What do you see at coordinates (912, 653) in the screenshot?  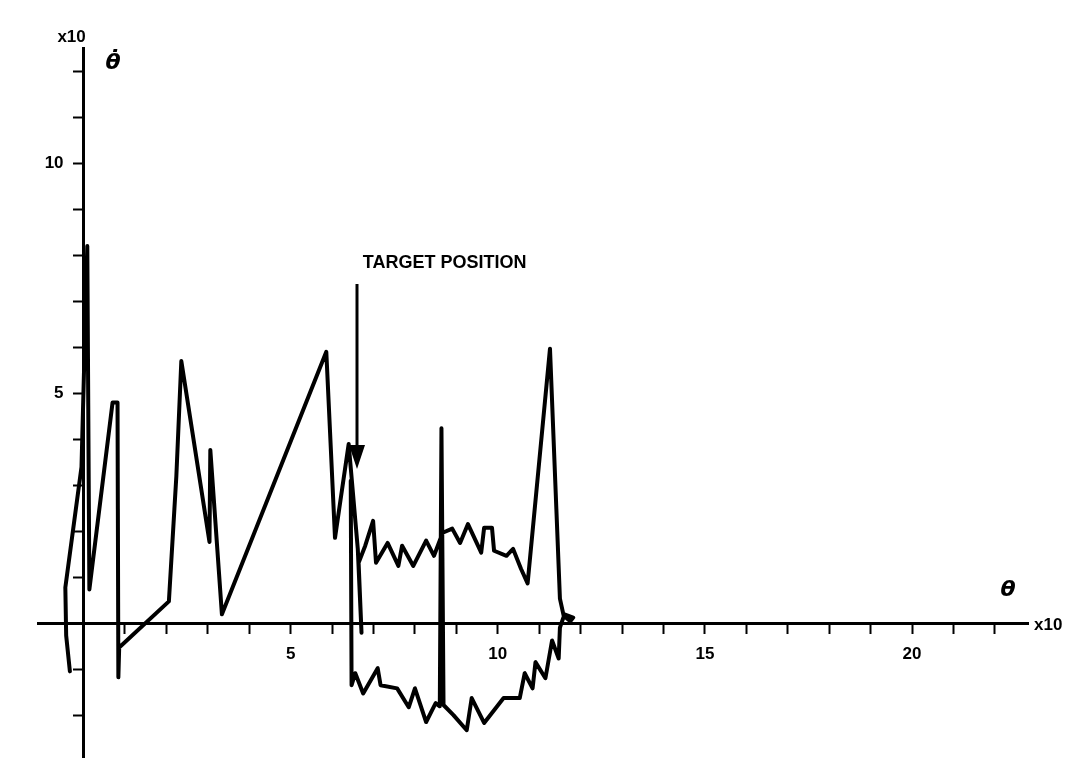 I see `x-tick-label: 20` at bounding box center [912, 653].